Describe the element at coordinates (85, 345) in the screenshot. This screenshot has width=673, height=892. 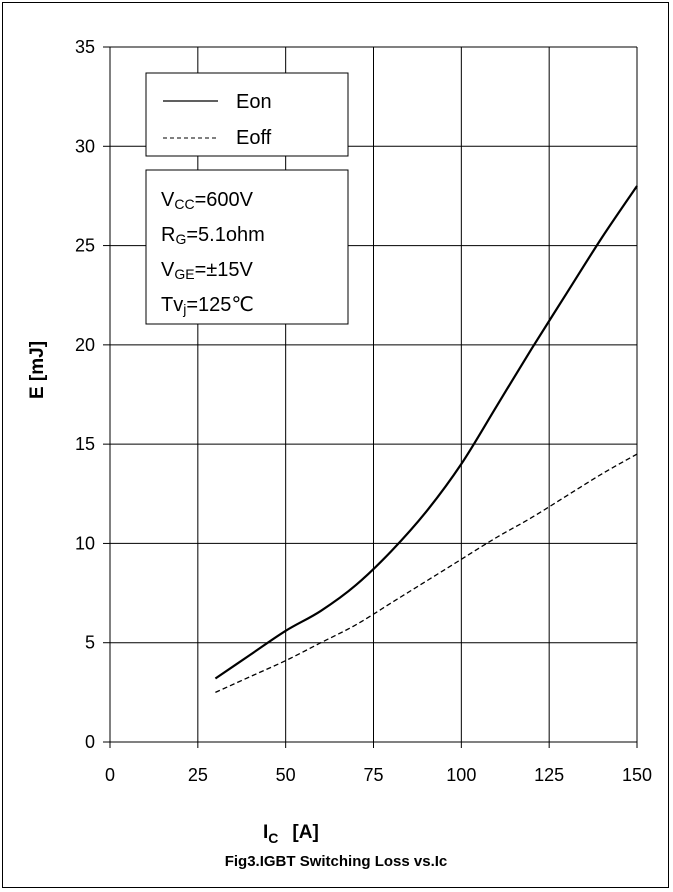
I see `y-tick-label-4: 20` at that location.